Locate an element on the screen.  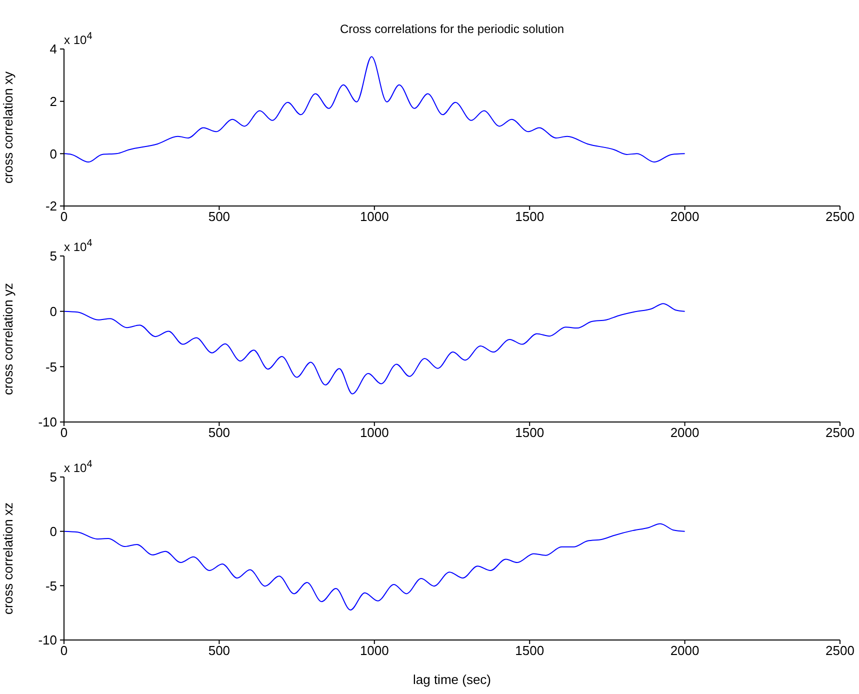
y-axis-title: cross correlation xz is located at coordinates (8, 558).